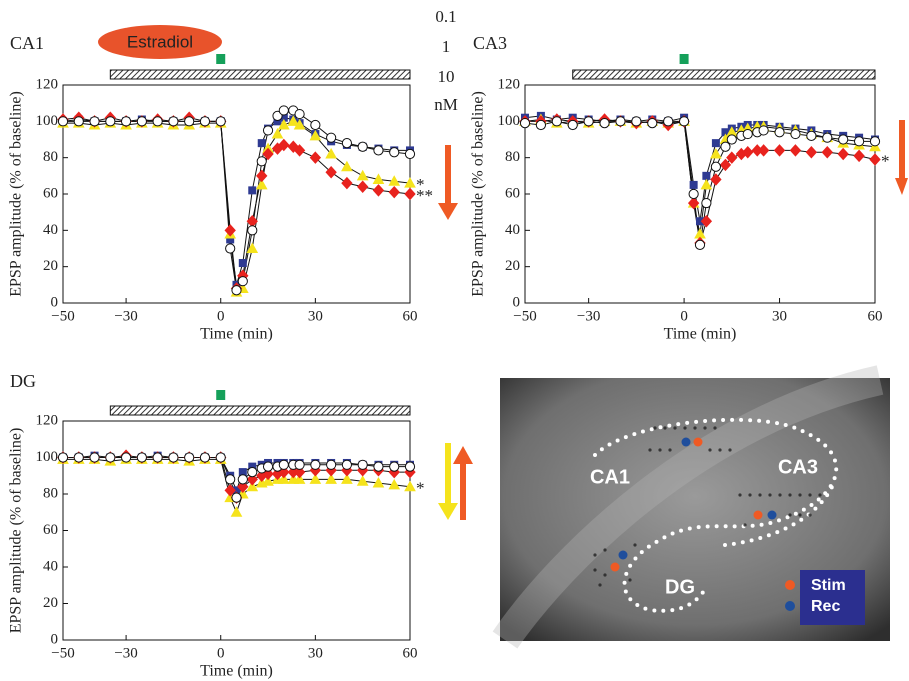  I want to click on significance: **, so click(424, 195).